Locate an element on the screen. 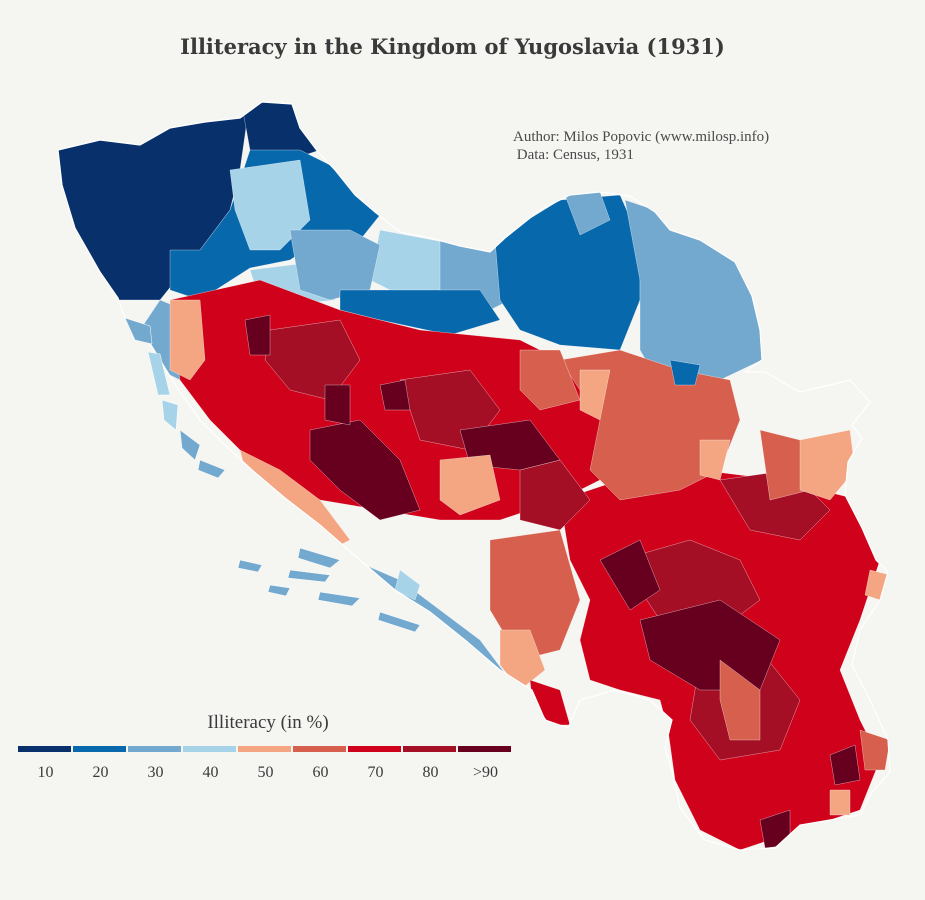 The image size is (925, 900). author-credit: Author: Milos Popovic (www.milosp.info) is located at coordinates (641, 137).